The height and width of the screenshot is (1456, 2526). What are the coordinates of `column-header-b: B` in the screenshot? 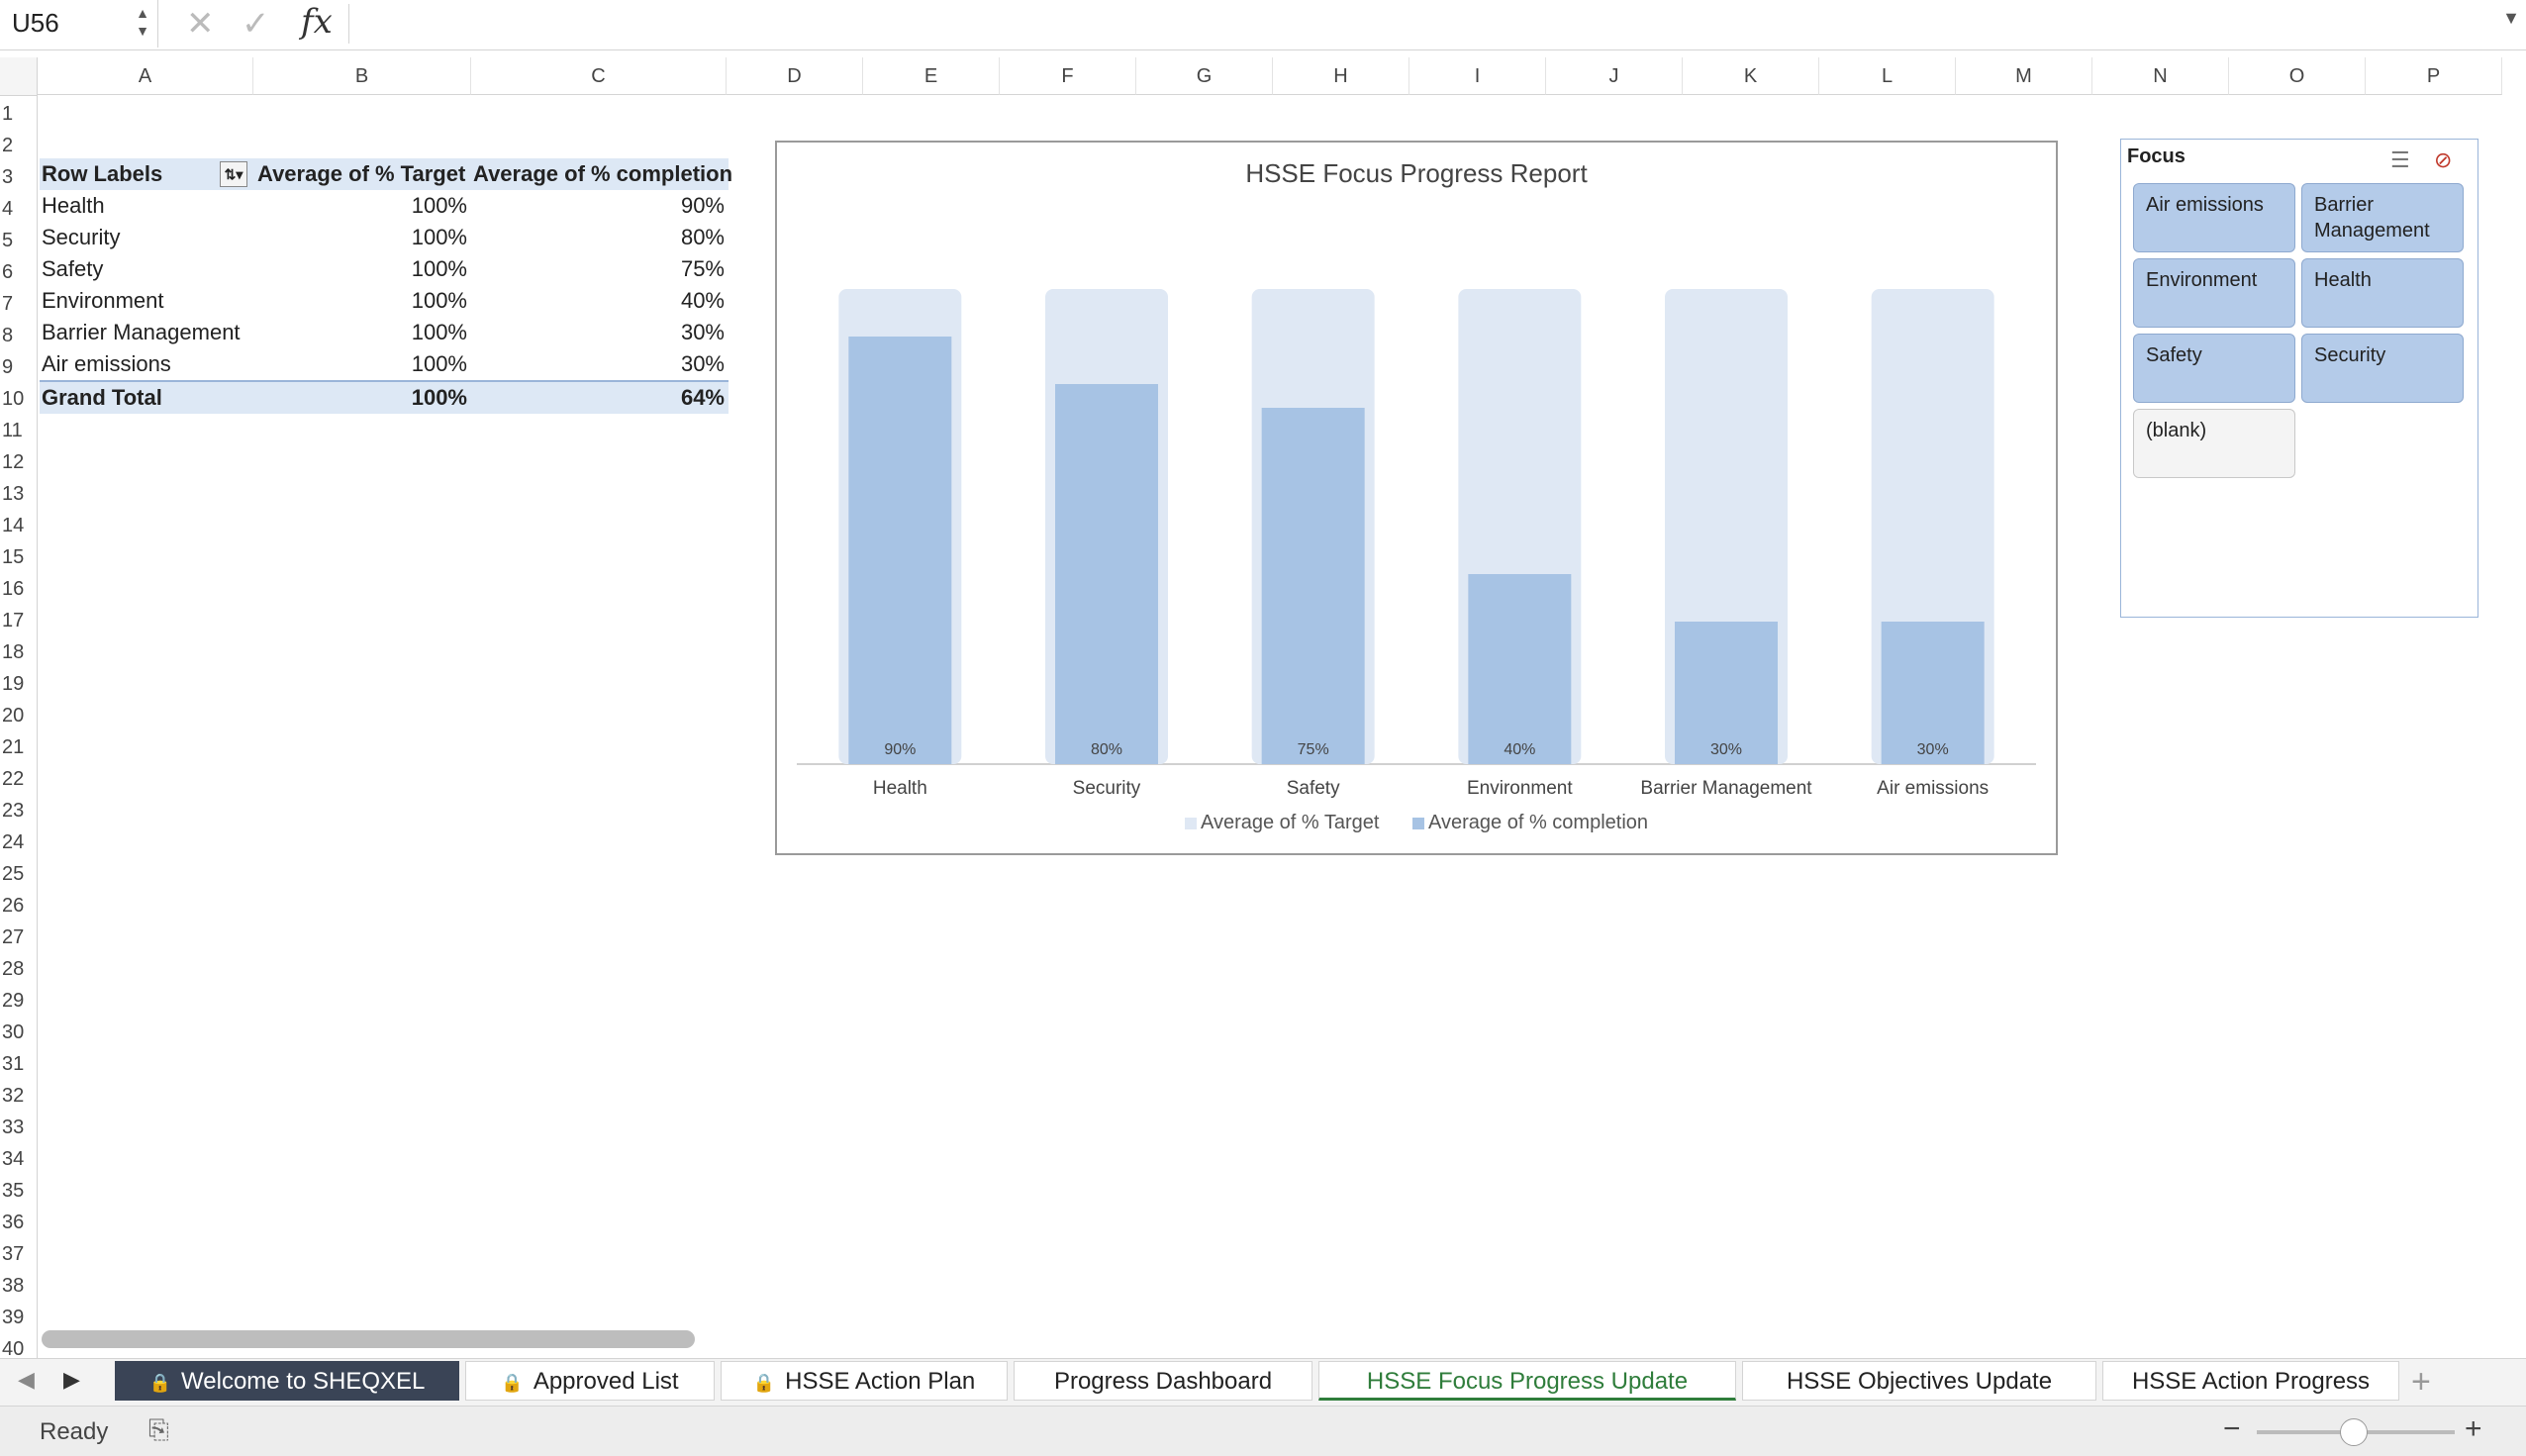 It's located at (362, 76).